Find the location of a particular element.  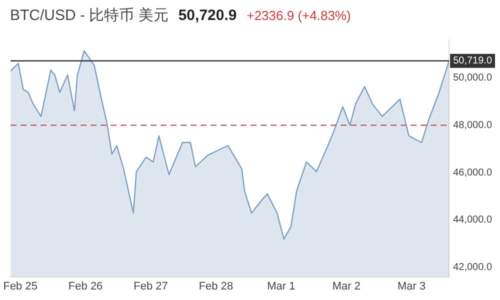

text: +2336.9 (+4.83%) is located at coordinates (298, 15).